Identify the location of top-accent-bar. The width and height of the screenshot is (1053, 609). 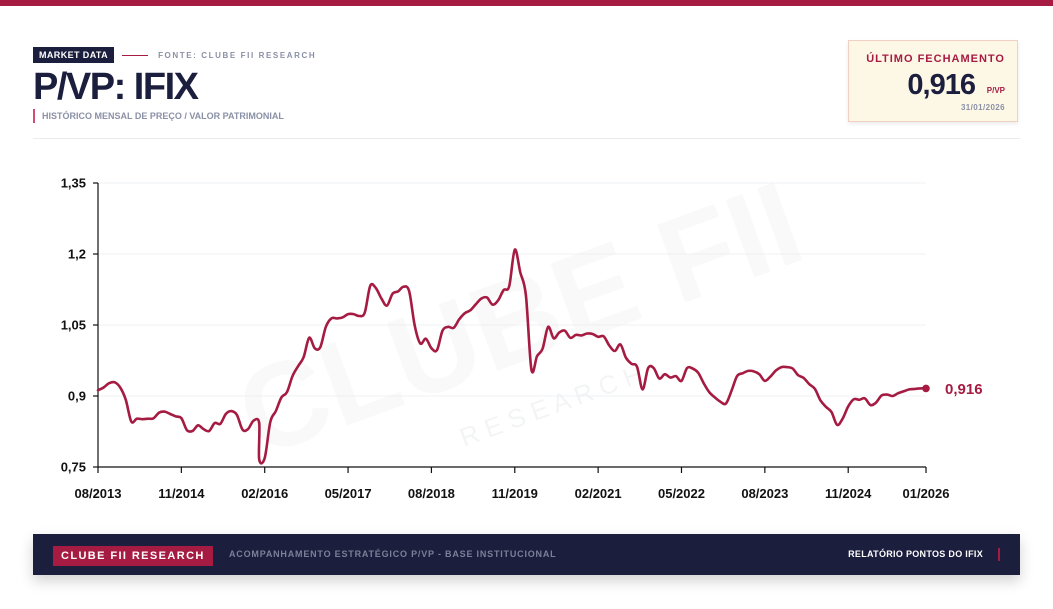
(526, 3).